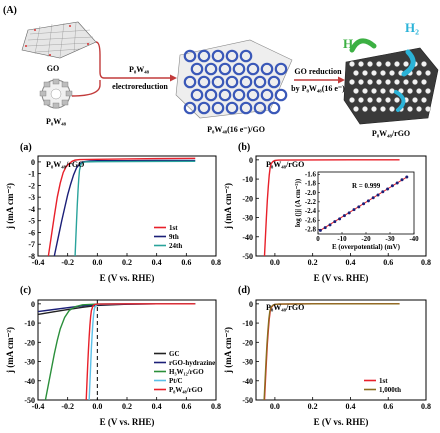  I want to click on p8w48-ring-illustration, so click(56, 93).